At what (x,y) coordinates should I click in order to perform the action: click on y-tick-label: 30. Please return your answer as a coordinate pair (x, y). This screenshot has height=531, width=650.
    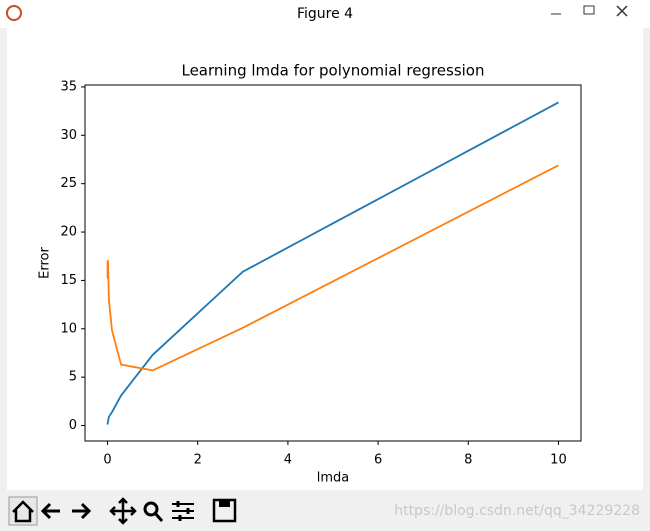
    Looking at the image, I should click on (68, 135).